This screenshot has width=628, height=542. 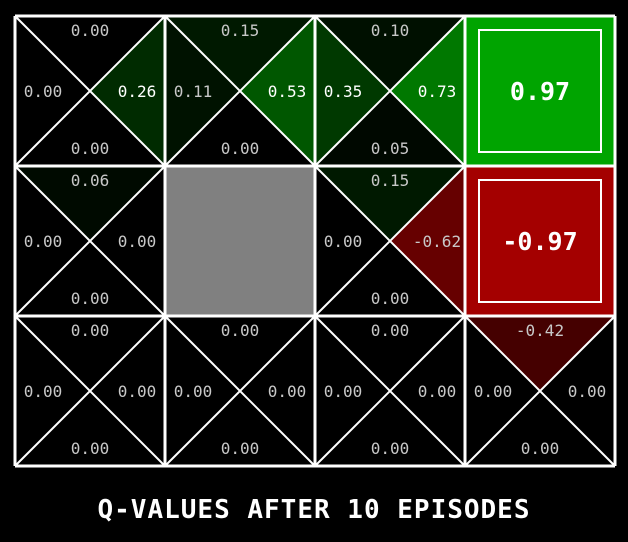 What do you see at coordinates (493, 391) in the screenshot?
I see `q-value-west-r2c3: 0.00` at bounding box center [493, 391].